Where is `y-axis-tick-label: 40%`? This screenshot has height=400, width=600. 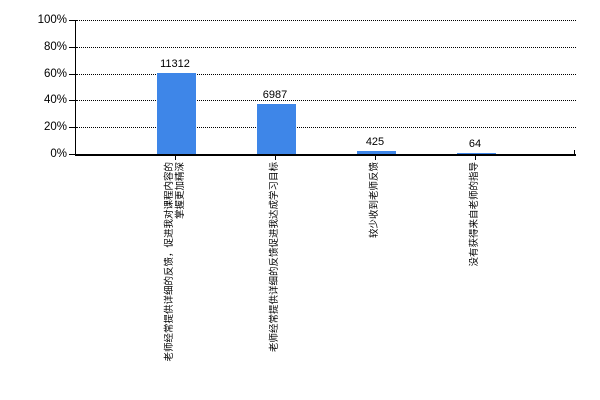
y-axis-tick-label: 40% is located at coordinates (55, 100).